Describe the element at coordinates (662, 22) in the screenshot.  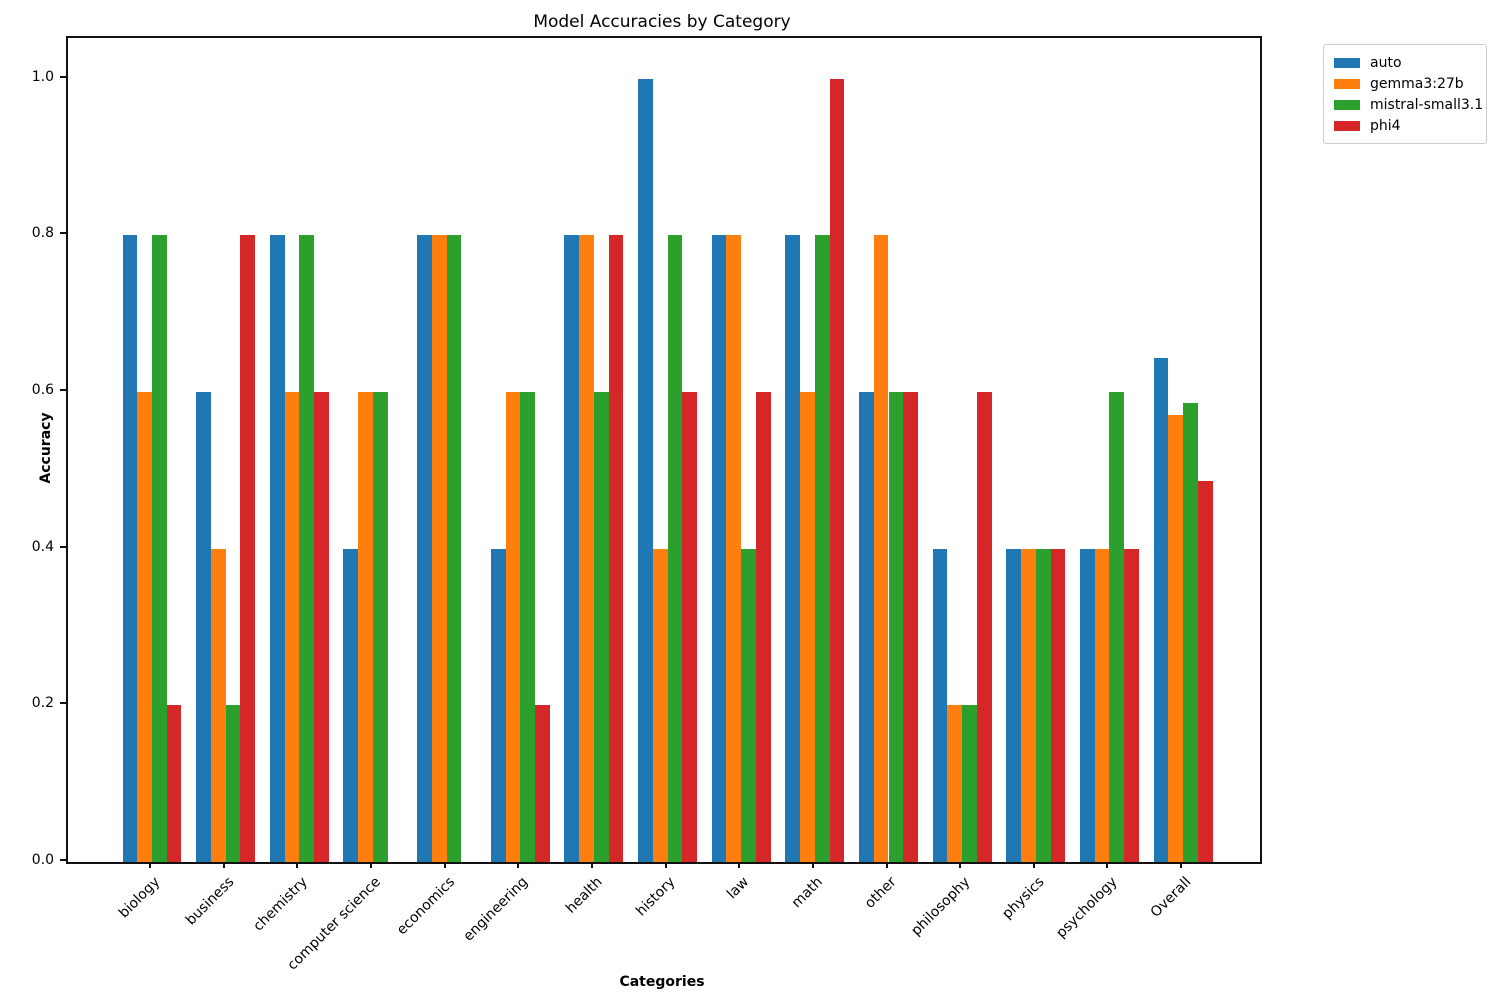
I see `chart-title: Model Accuracies by Category` at that location.